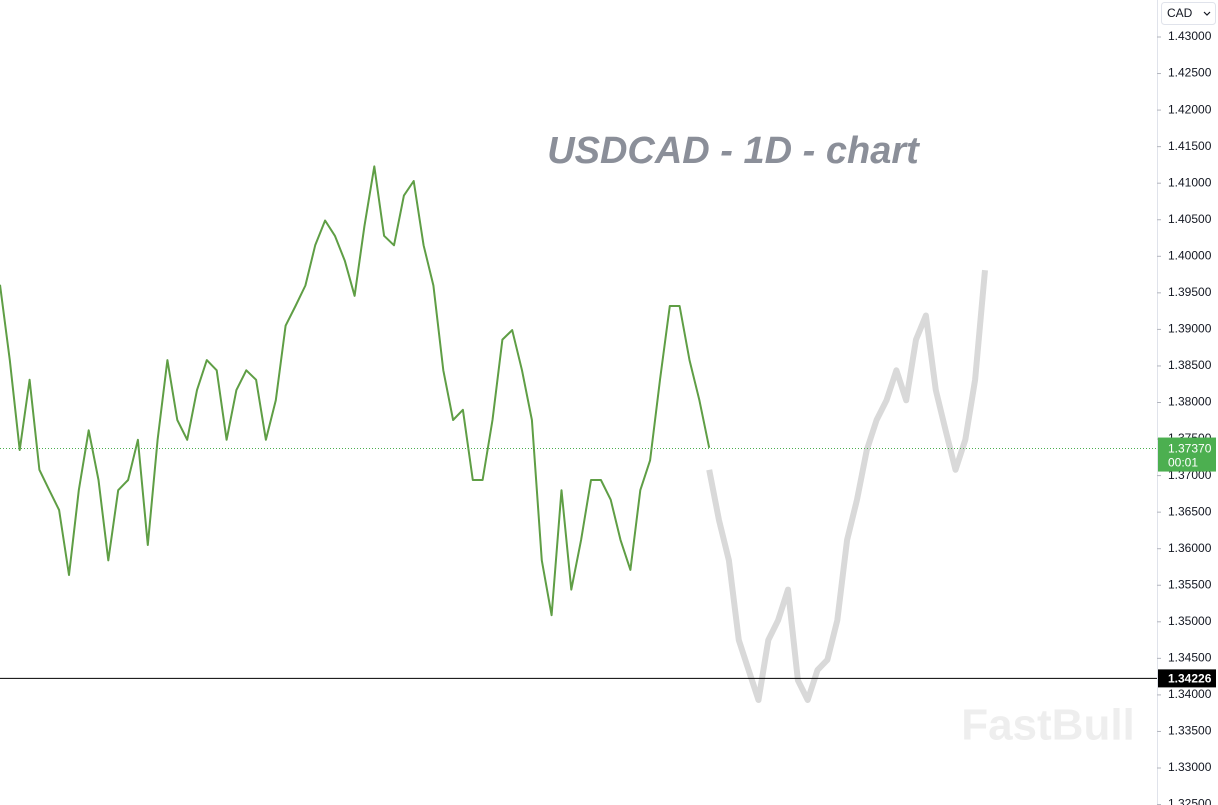 This screenshot has height=805, width=1218. What do you see at coordinates (1190, 548) in the screenshot?
I see `y-tick-label: 1.36000` at bounding box center [1190, 548].